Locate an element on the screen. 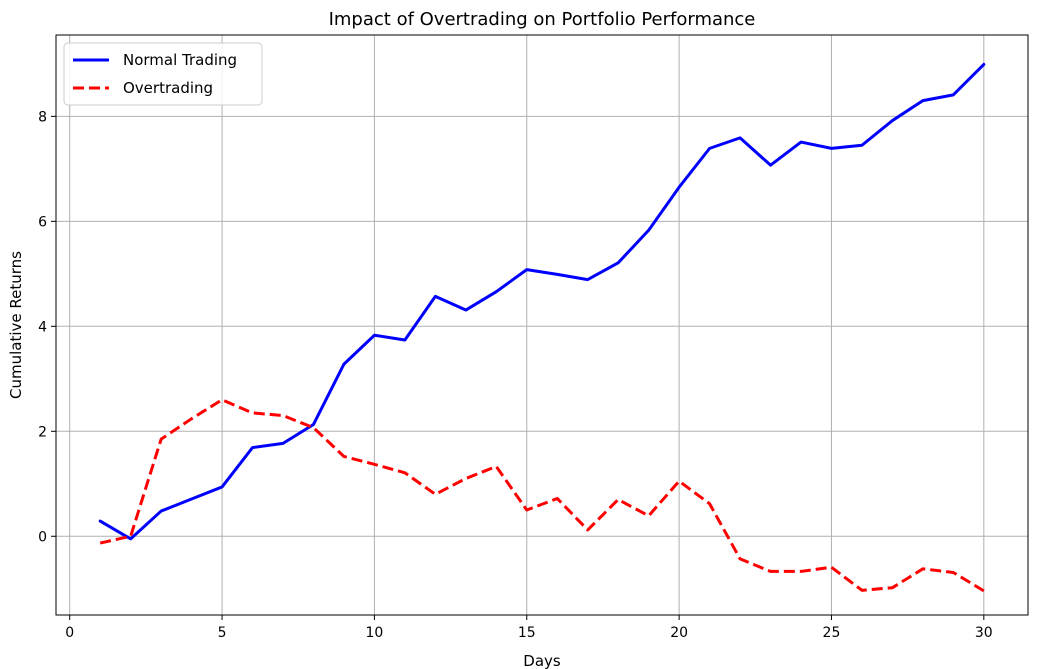 The height and width of the screenshot is (669, 1045). x-tick-label: 30 is located at coordinates (984, 633).